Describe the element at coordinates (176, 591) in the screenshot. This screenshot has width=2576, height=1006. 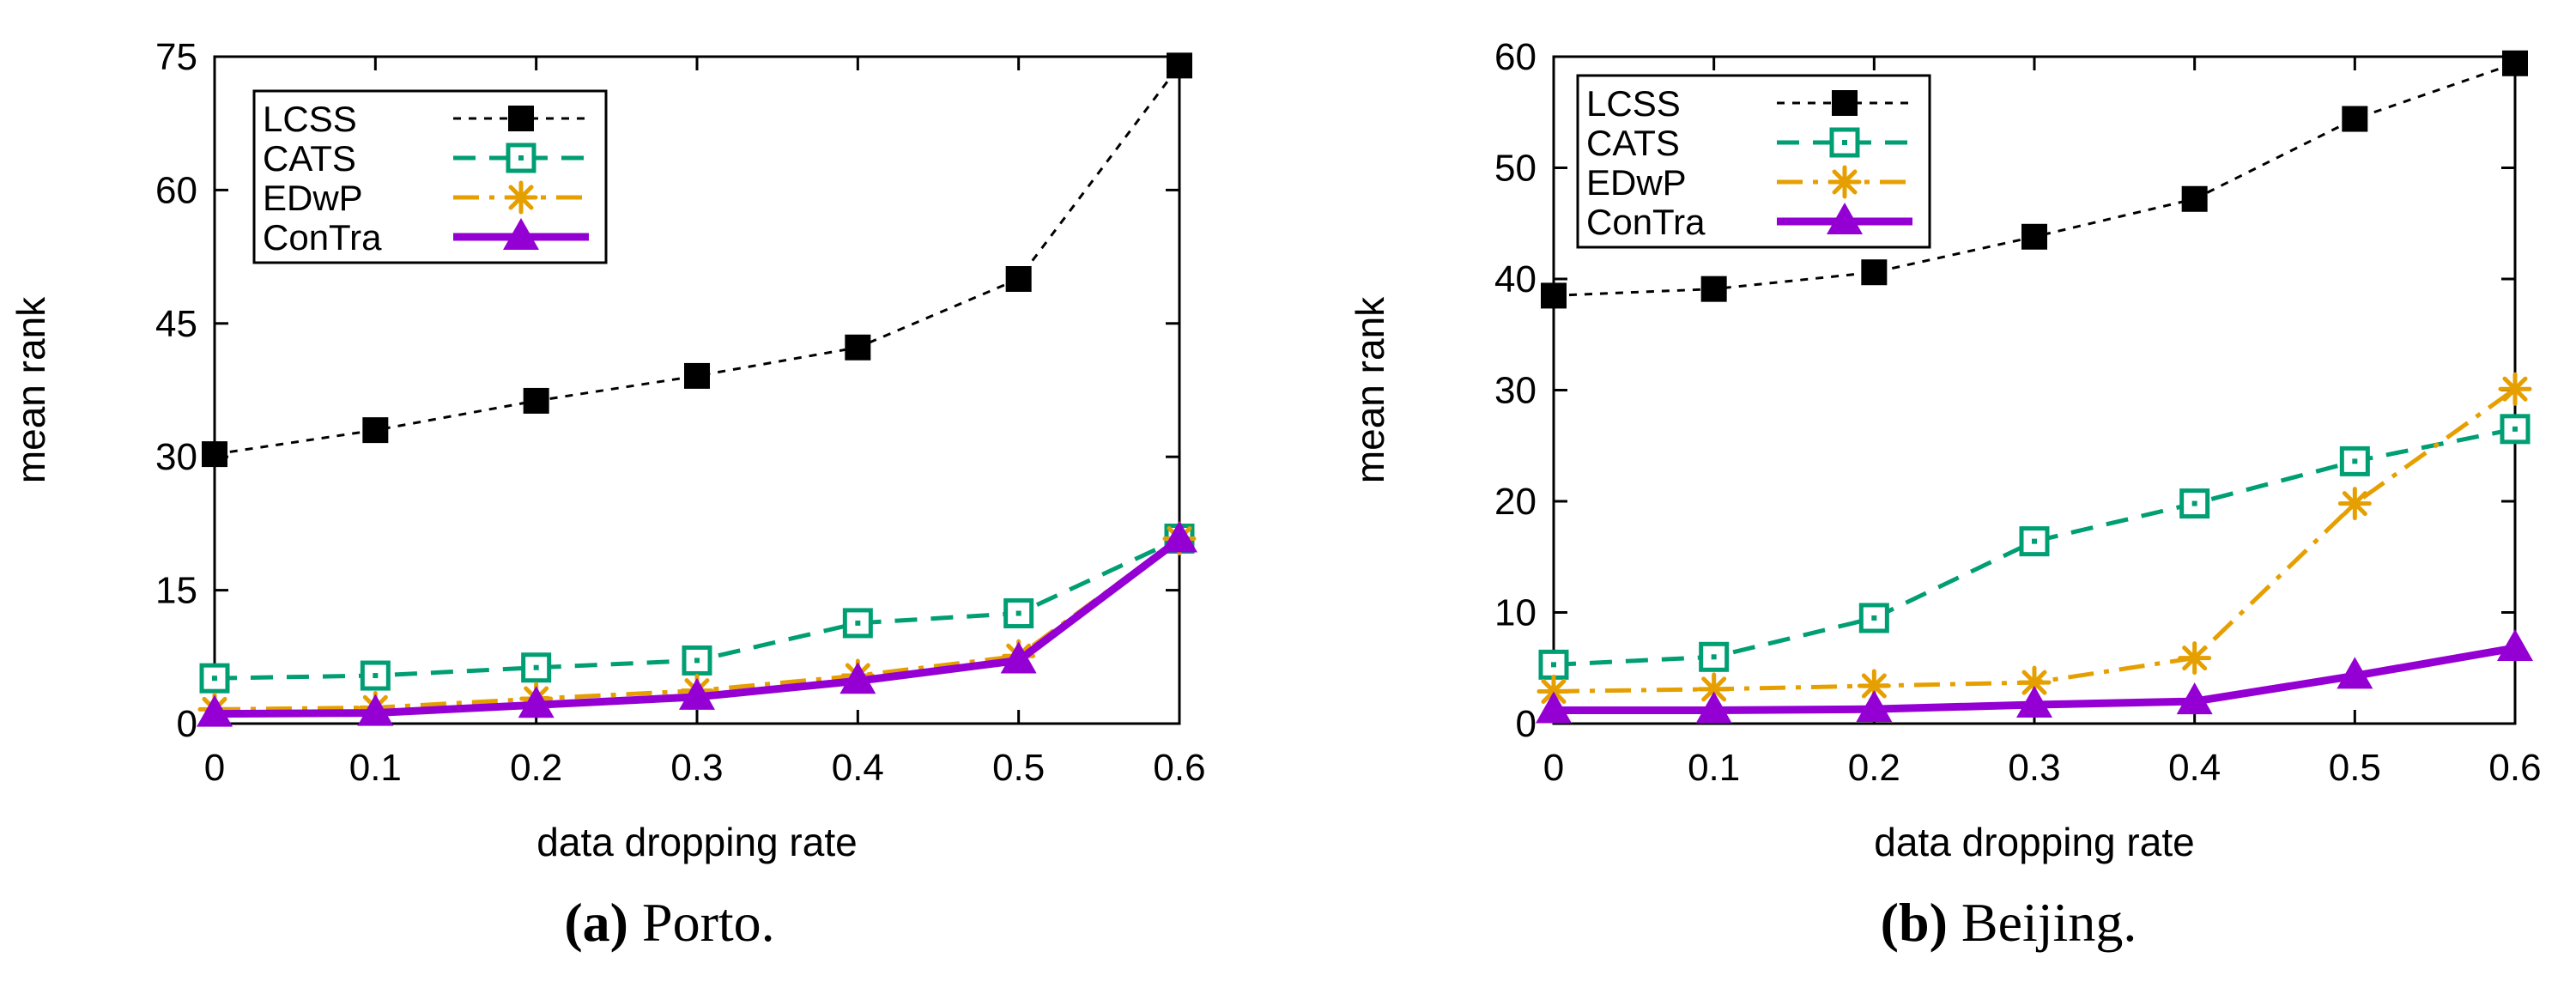
I see `y-tick-label: 15` at that location.